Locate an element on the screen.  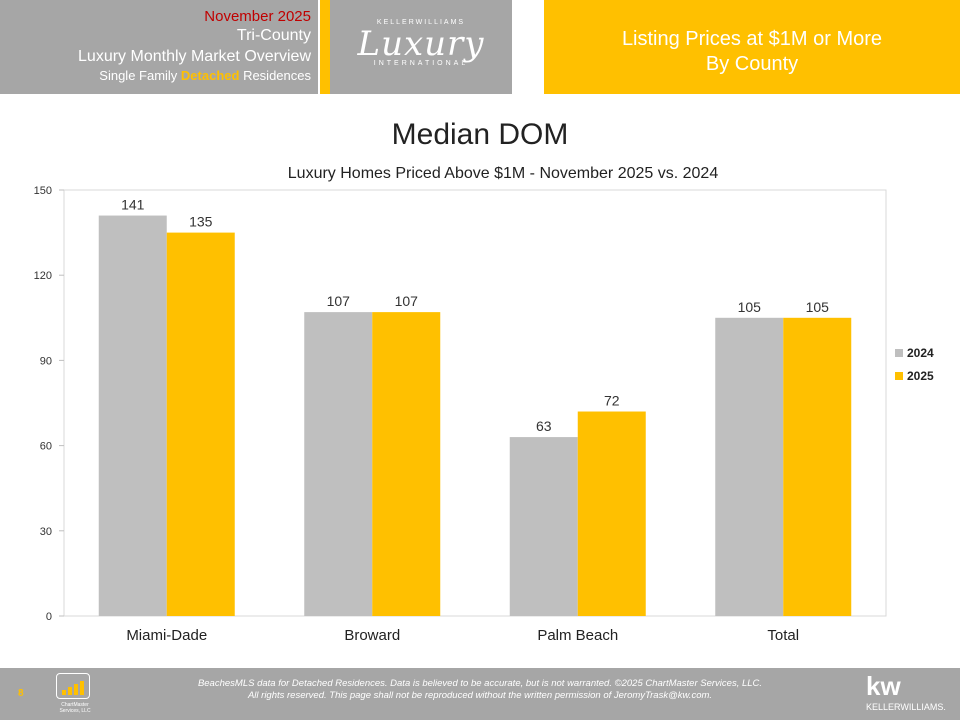
bar-2024-miami-dade is located at coordinates (132, 415).